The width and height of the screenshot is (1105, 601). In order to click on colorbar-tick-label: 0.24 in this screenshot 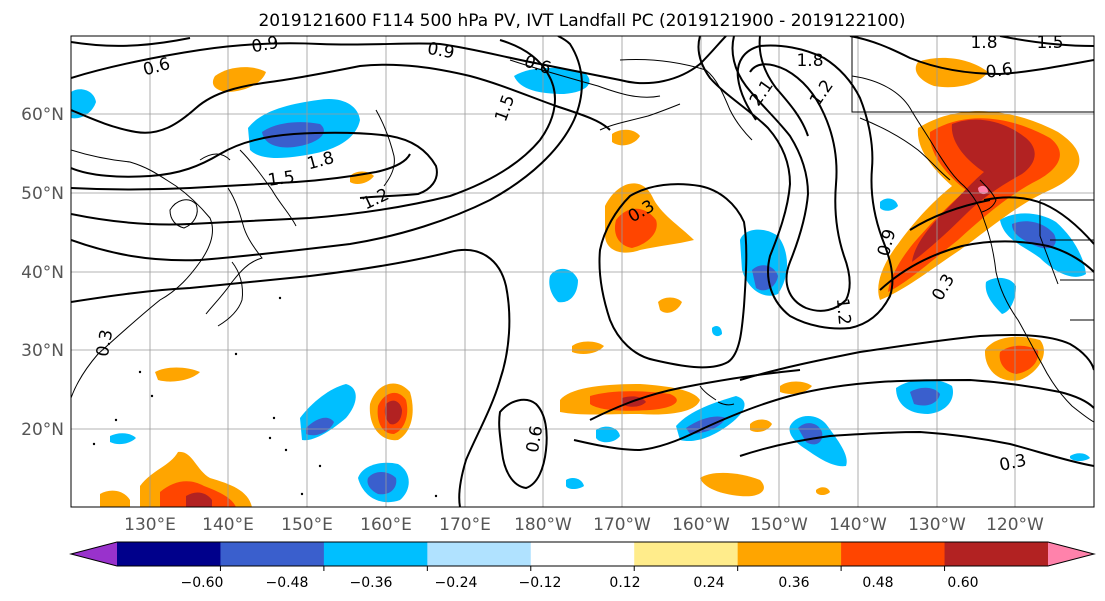, I will do `click(708, 583)`.